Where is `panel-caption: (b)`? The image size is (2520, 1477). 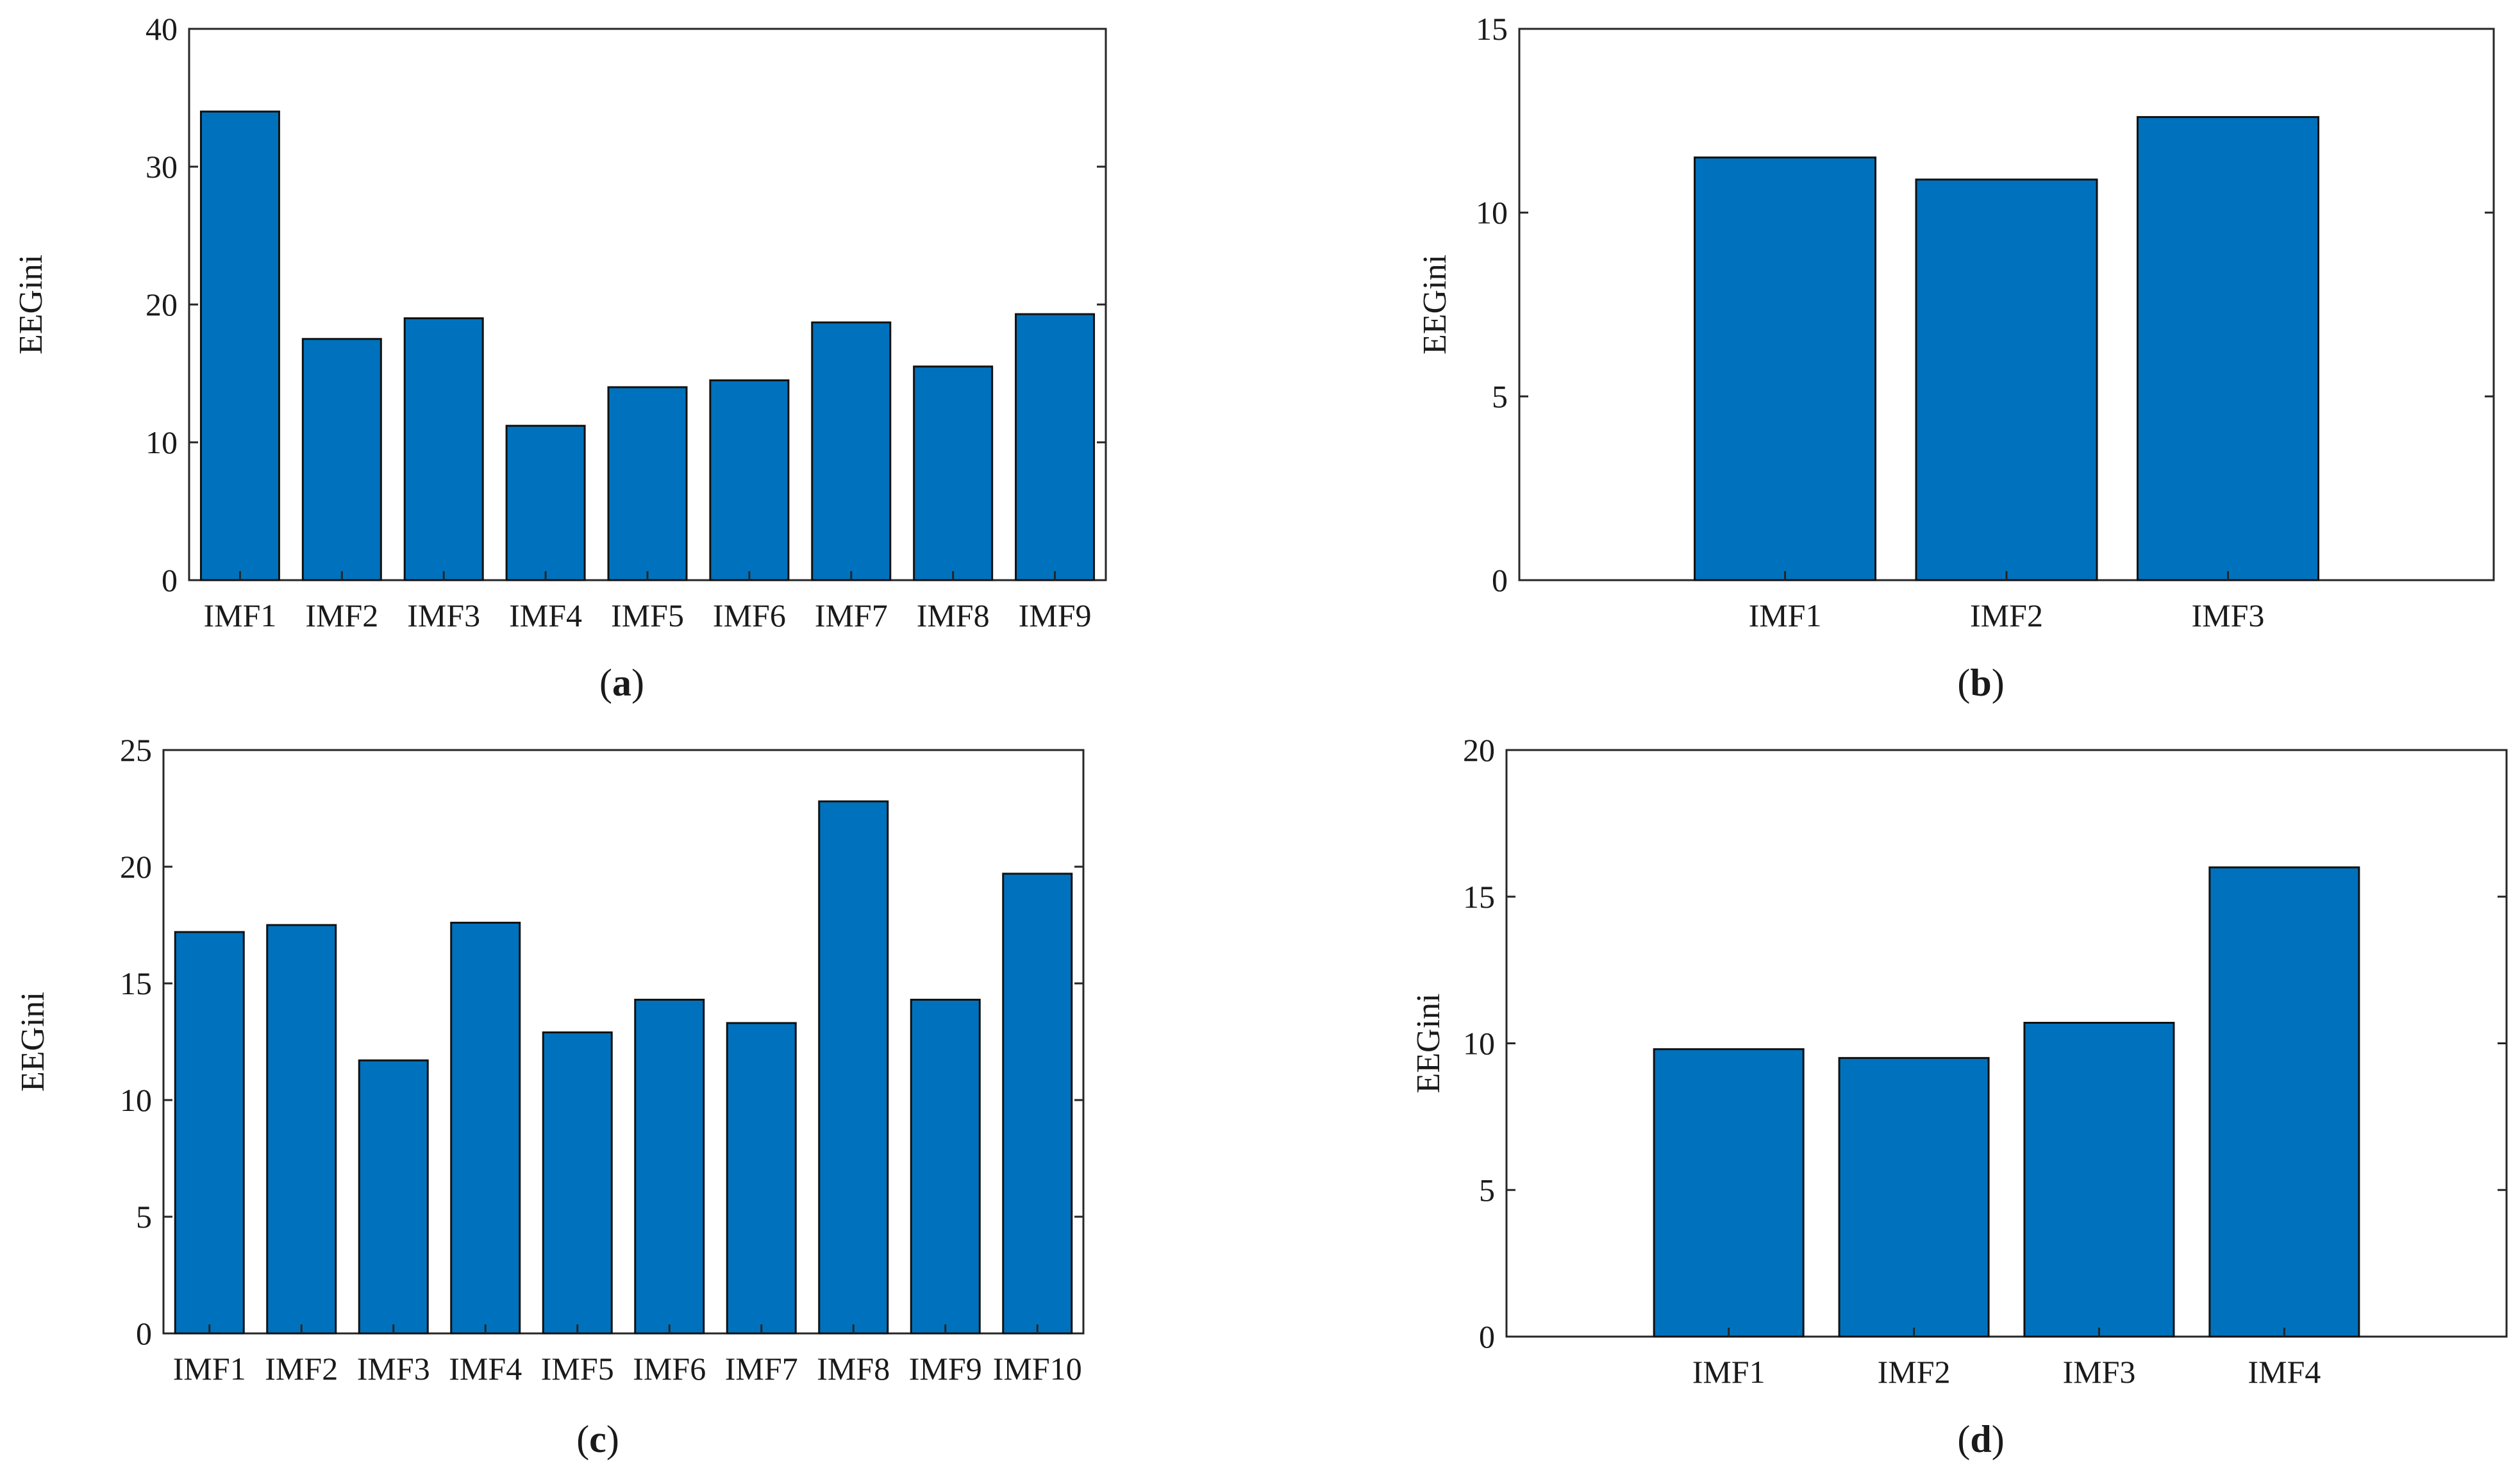 panel-caption: (b) is located at coordinates (1980, 683).